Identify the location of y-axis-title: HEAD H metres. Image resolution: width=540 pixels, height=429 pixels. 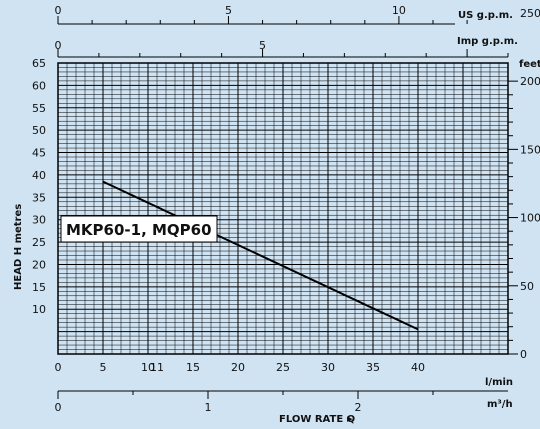
(18, 247).